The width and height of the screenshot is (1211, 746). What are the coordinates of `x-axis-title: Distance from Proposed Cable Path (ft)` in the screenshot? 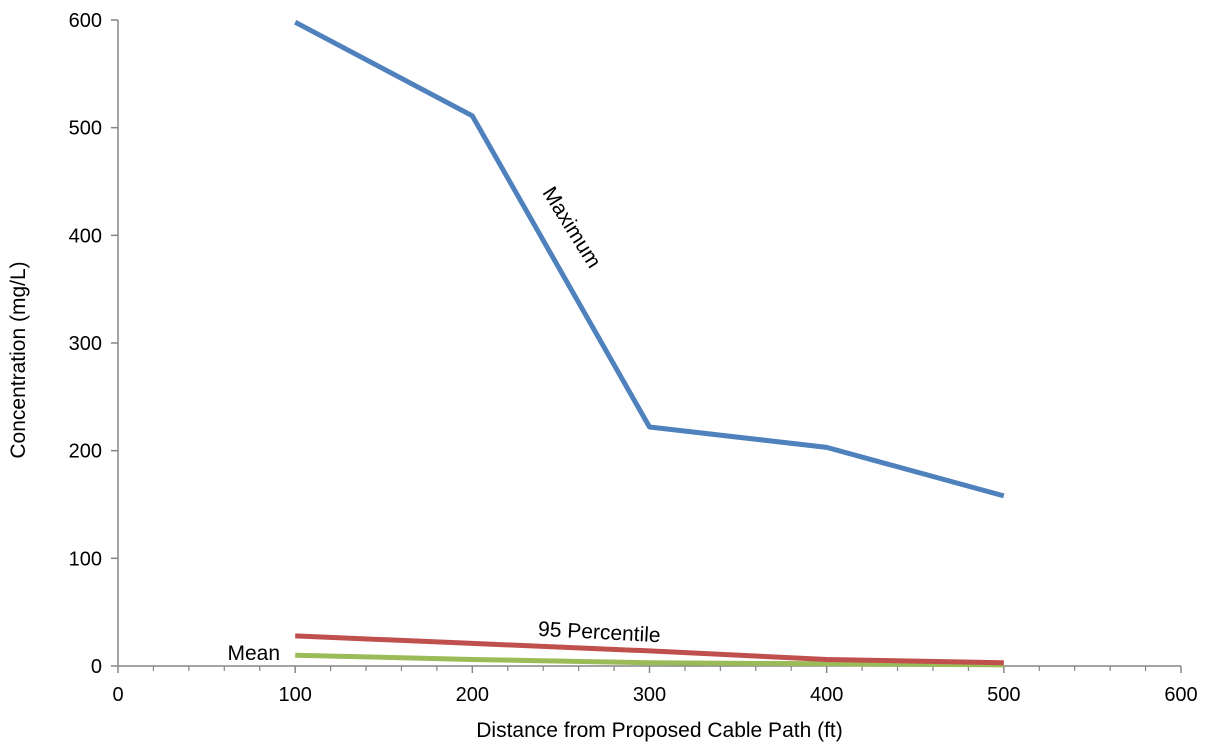 It's located at (659, 730).